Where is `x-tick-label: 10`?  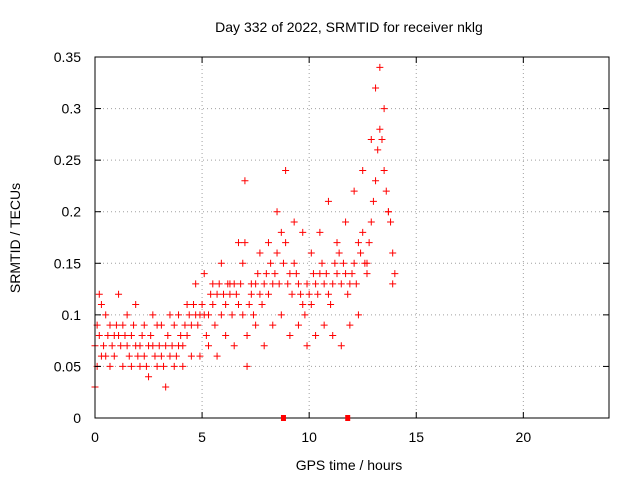 x-tick-label: 10 is located at coordinates (309, 437).